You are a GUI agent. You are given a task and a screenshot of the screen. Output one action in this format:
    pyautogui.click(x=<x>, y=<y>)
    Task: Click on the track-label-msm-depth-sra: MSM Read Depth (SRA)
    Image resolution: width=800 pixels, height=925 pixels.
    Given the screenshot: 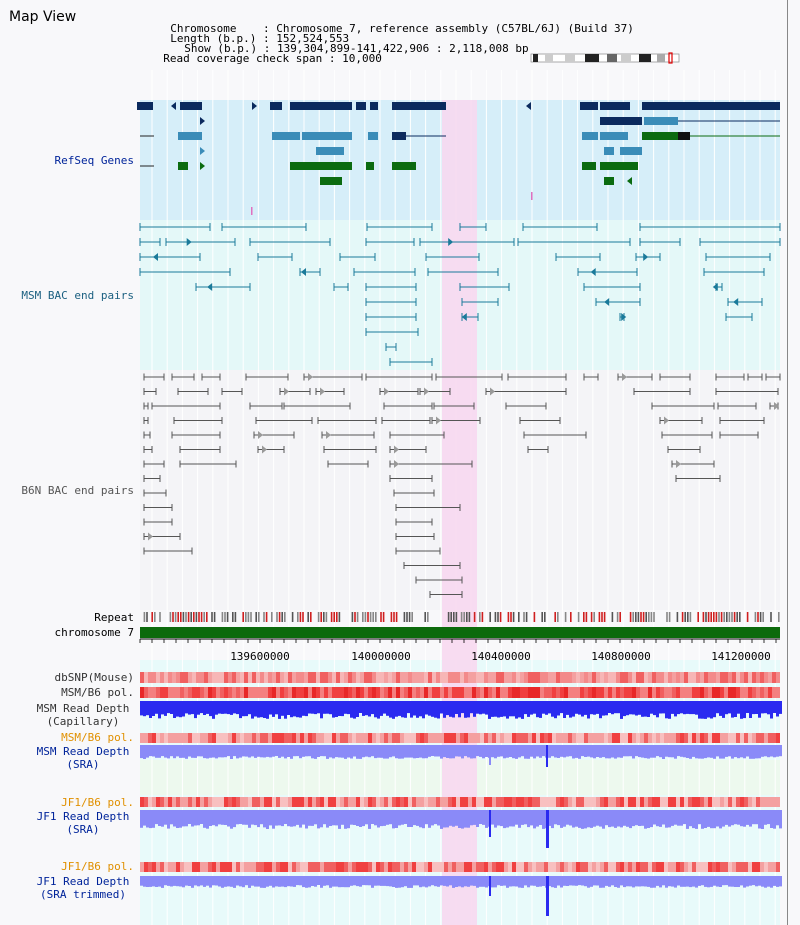 What is the action you would take?
    pyautogui.click(x=83, y=758)
    